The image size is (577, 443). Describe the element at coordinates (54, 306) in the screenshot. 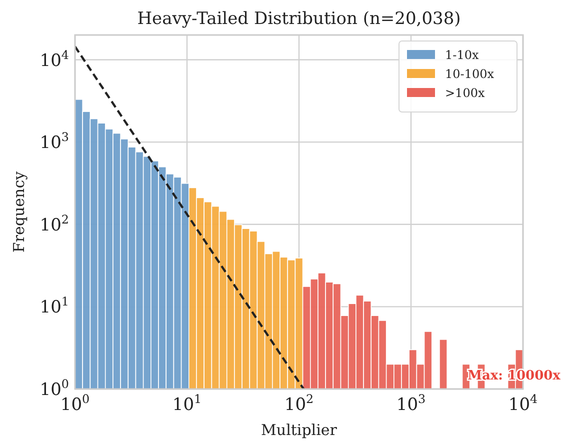

I see `y-tick-label: 10$^{1}$` at that location.